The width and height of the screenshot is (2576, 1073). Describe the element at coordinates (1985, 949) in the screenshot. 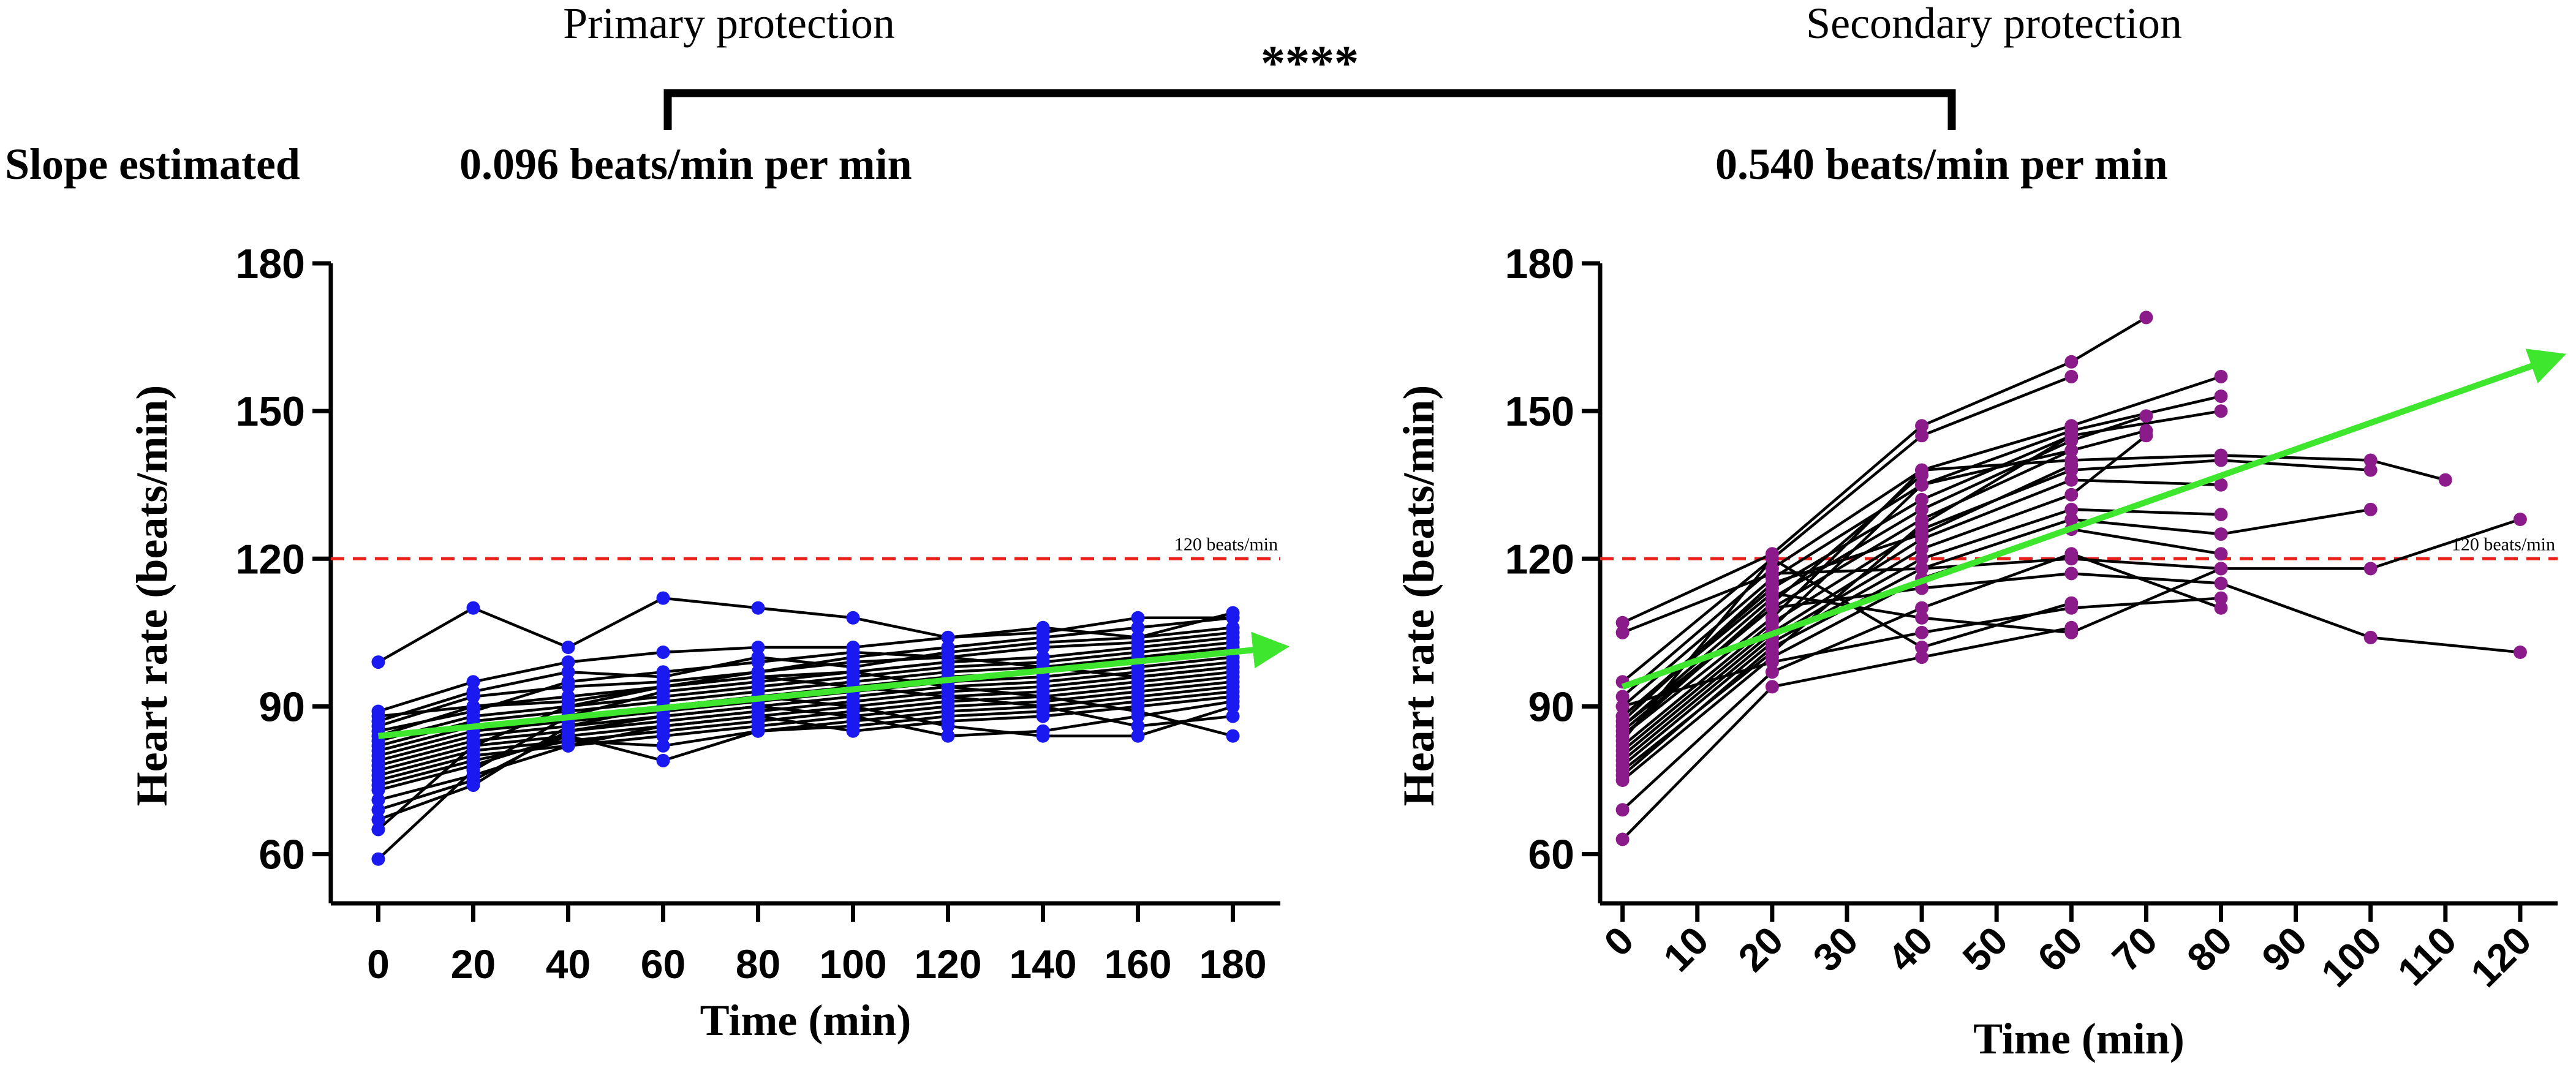

I see `x-tick-label: 50` at that location.